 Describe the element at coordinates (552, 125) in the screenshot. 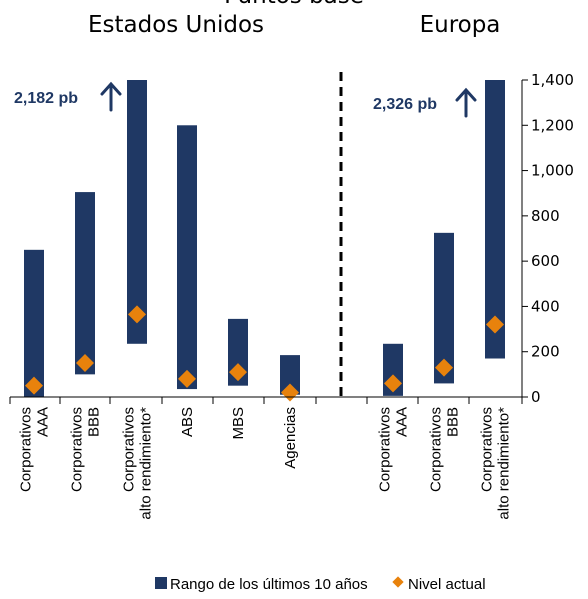

I see `y-tick-label: 1,200` at that location.